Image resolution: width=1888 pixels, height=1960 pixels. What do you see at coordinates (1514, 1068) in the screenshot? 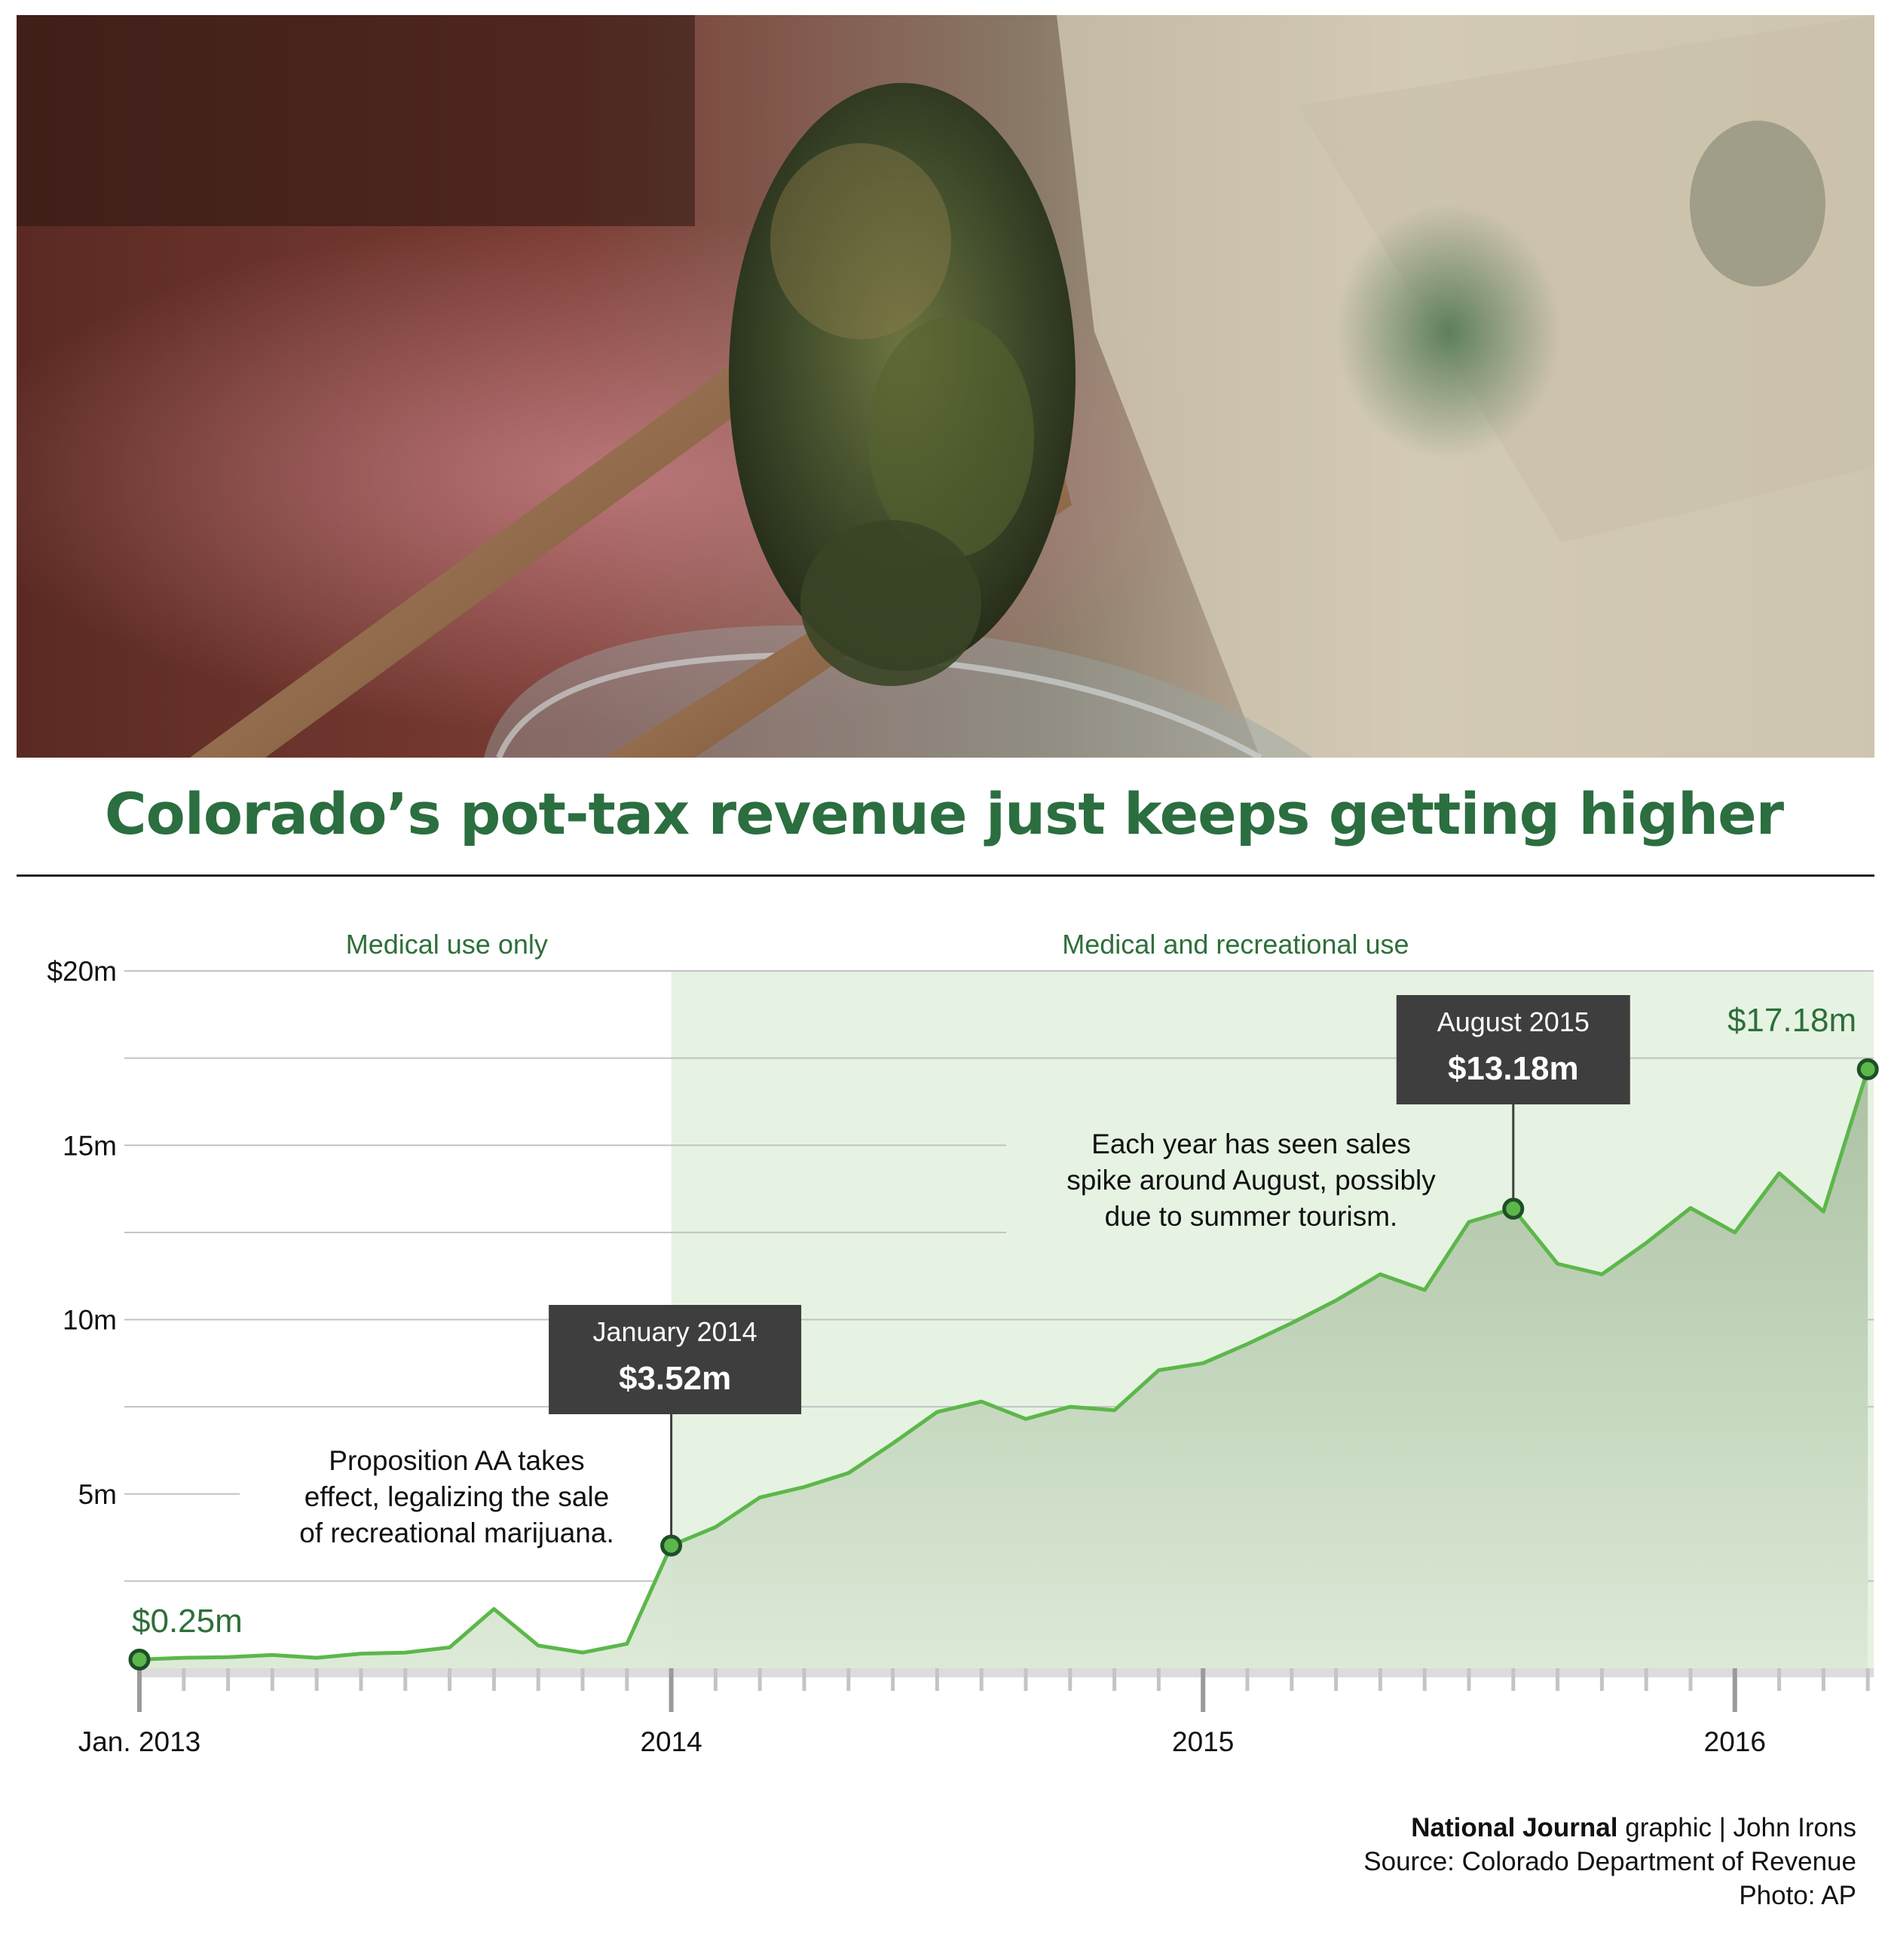
I see `callout-value: $13.18m` at bounding box center [1514, 1068].